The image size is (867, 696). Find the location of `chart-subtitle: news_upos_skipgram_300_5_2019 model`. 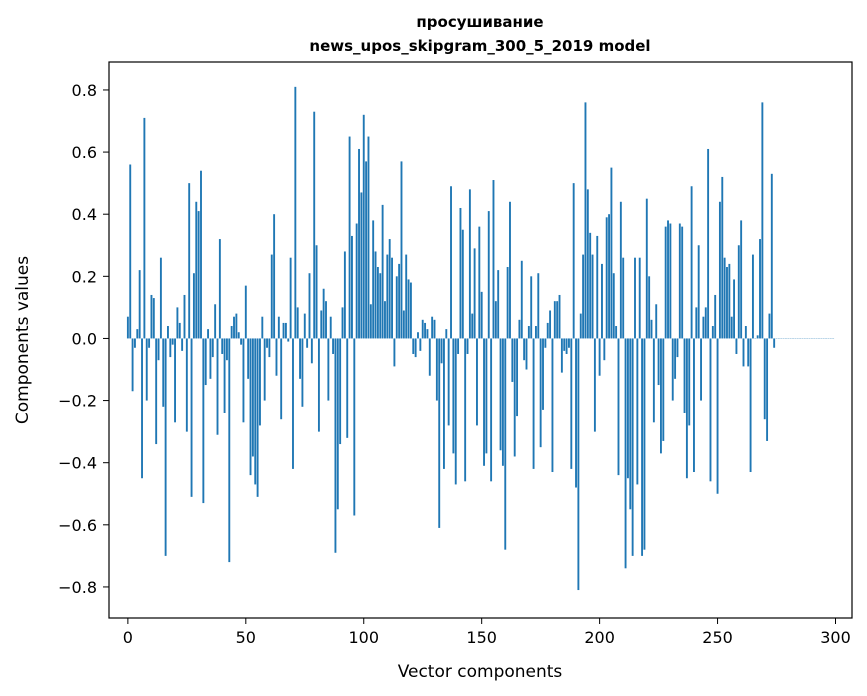

chart-subtitle: news_upos_skipgram_300_5_2019 model is located at coordinates (479, 46).